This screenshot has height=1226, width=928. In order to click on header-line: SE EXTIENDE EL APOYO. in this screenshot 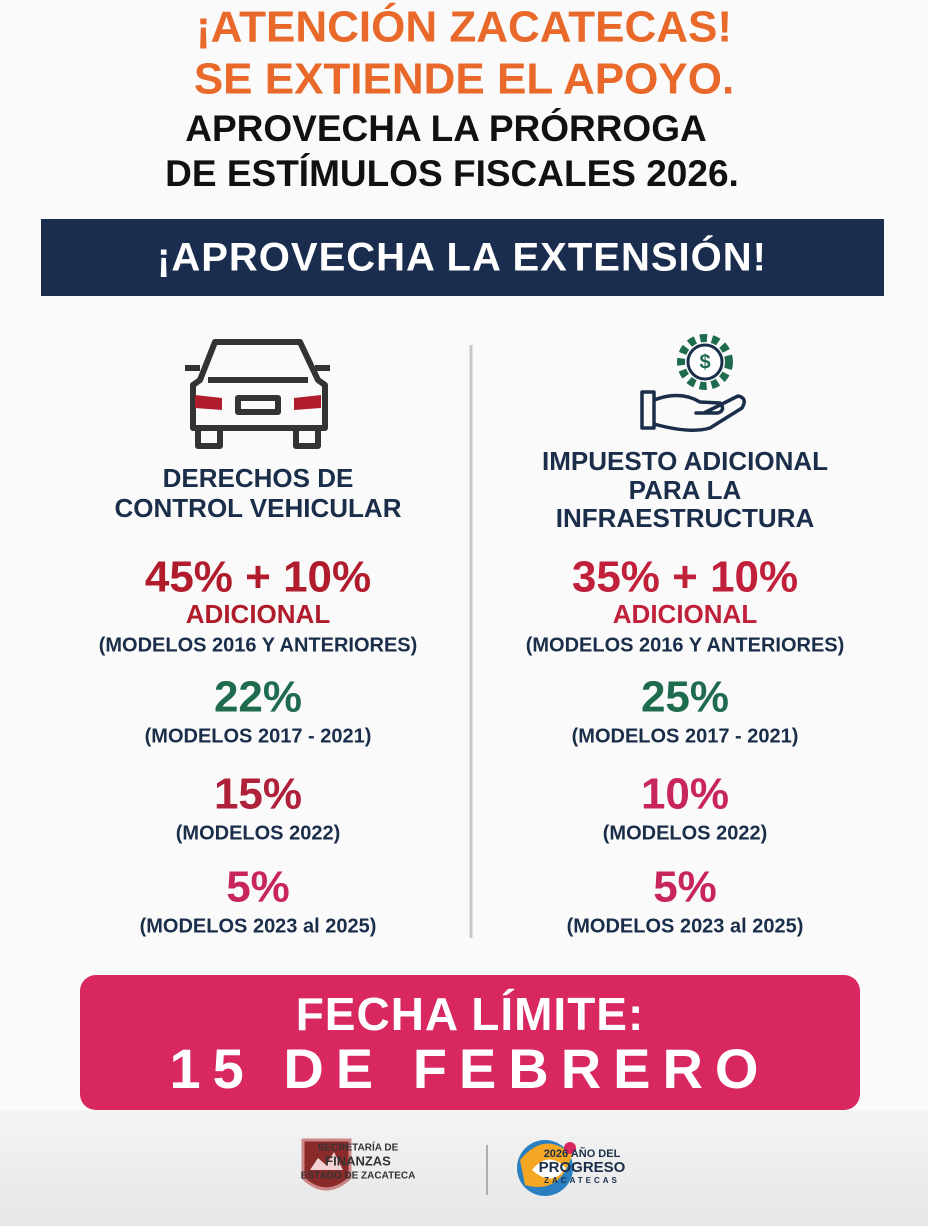, I will do `click(464, 79)`.